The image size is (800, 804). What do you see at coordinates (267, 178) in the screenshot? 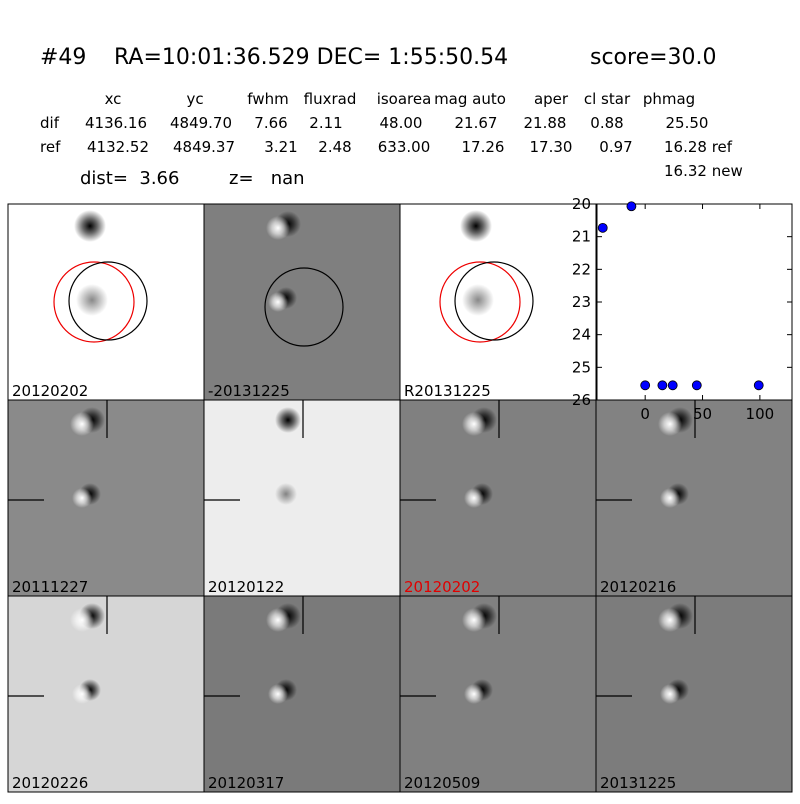
I see `z: z= nan` at bounding box center [267, 178].